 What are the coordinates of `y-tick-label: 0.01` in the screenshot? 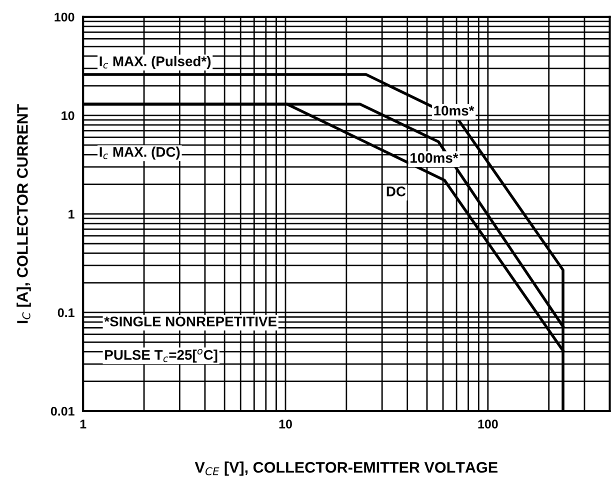 It's located at (62, 411).